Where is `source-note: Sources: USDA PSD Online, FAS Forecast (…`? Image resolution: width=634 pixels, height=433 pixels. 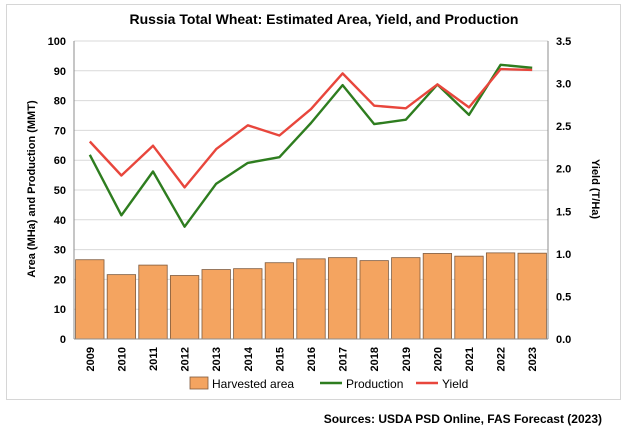 source-note: Sources: USDA PSD Online, FAS Forecast (… is located at coordinates (463, 419).